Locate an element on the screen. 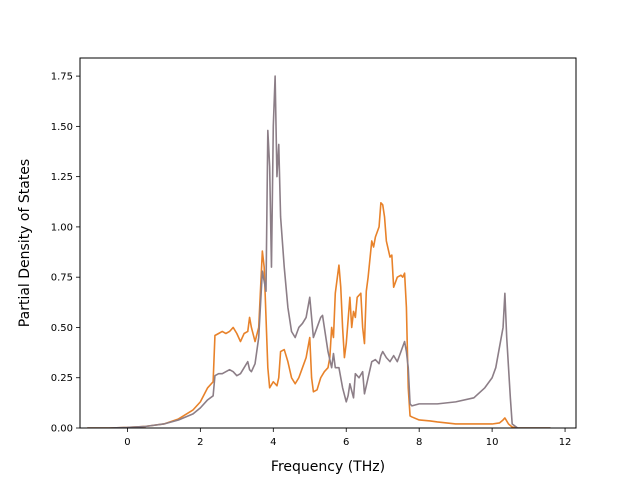  y-axis-ticks: 0.00 0.25 0.50 0.75 1.00 1.25 1.50 1.75 is located at coordinates (65, 253).